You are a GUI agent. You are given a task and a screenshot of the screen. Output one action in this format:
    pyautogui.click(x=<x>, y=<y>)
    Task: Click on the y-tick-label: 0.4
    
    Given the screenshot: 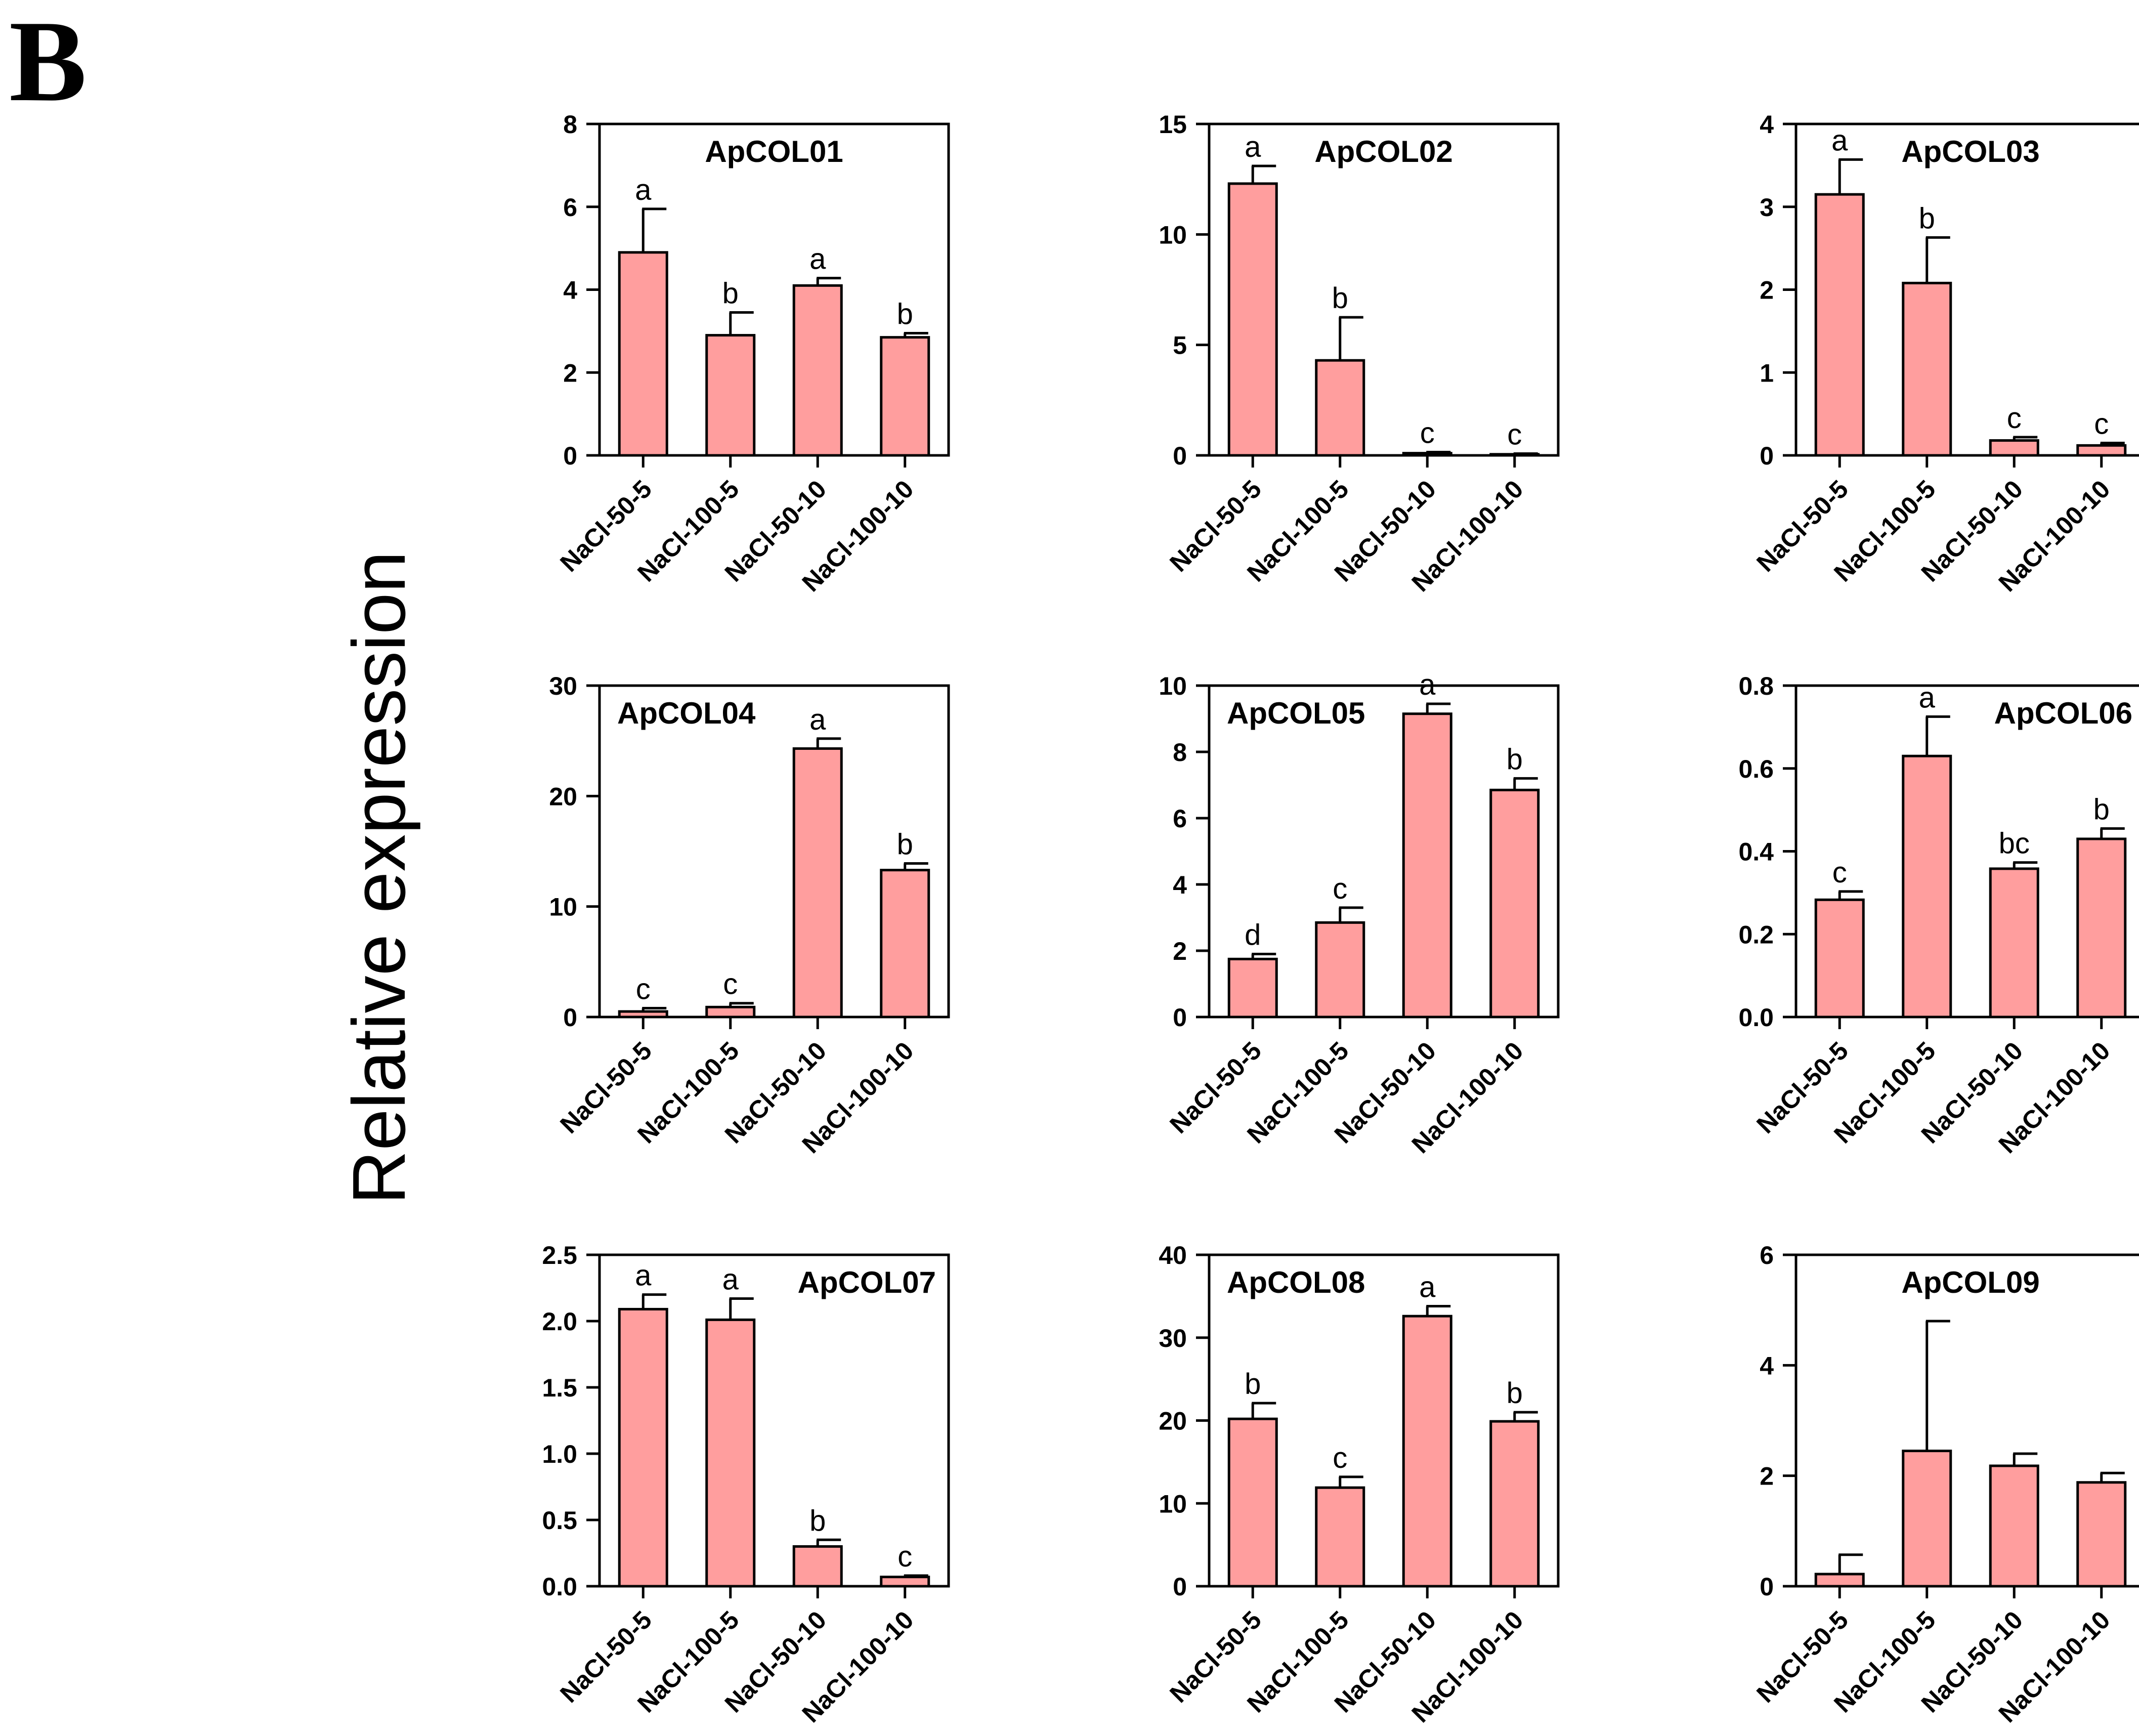 What is the action you would take?
    pyautogui.click(x=1756, y=852)
    